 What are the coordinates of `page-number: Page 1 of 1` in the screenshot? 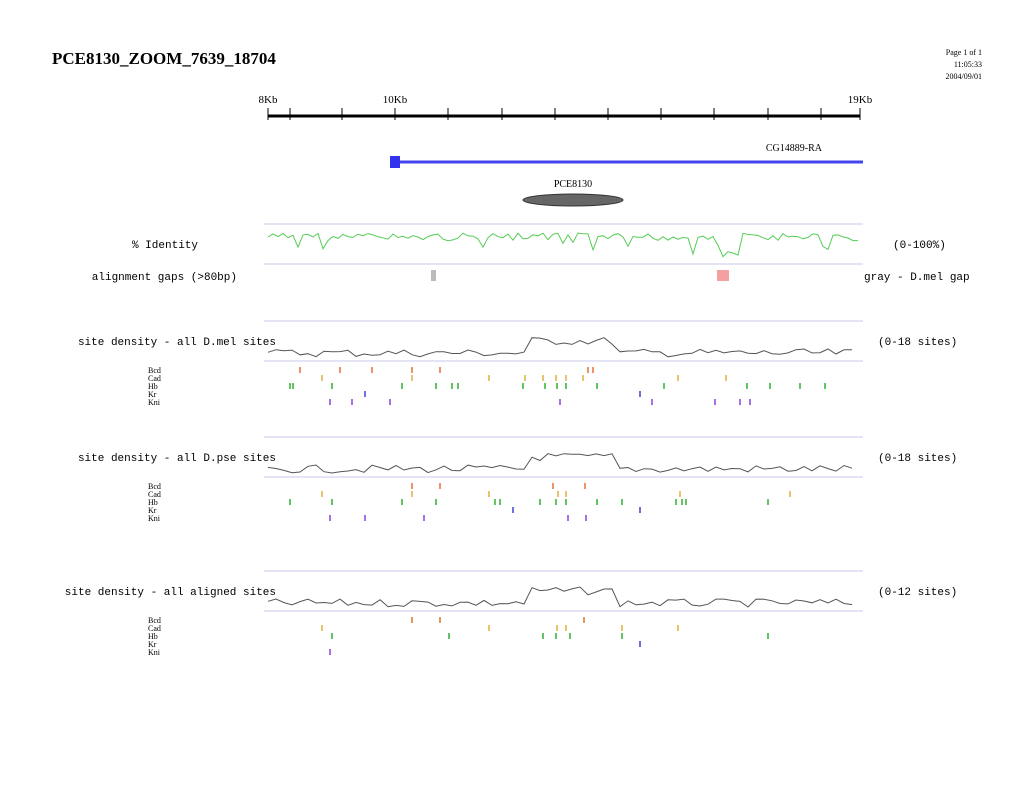 It's located at (964, 52).